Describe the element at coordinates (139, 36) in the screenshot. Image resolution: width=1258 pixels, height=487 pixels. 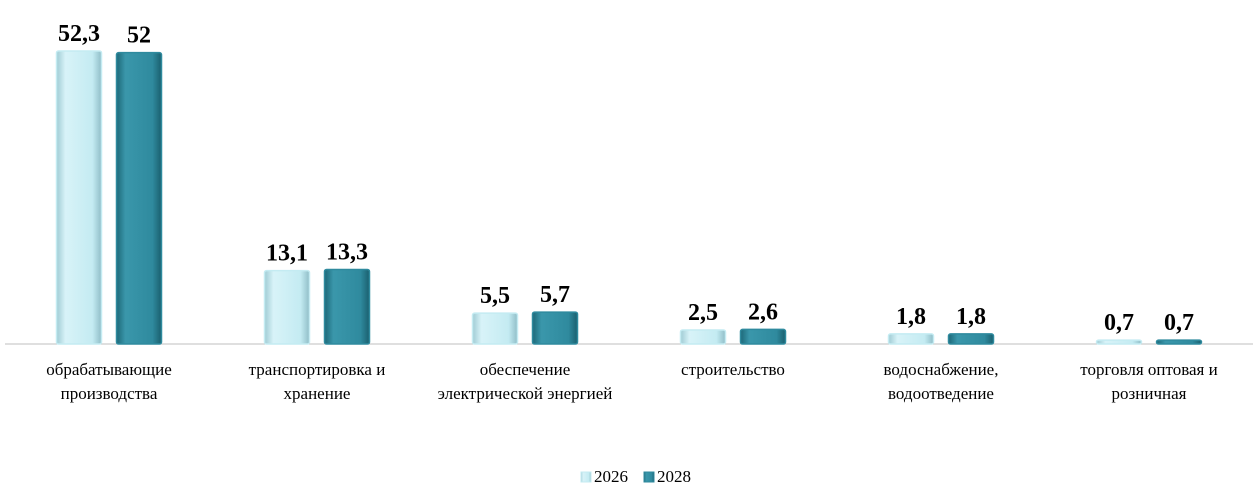
I see `value-label: 52` at that location.